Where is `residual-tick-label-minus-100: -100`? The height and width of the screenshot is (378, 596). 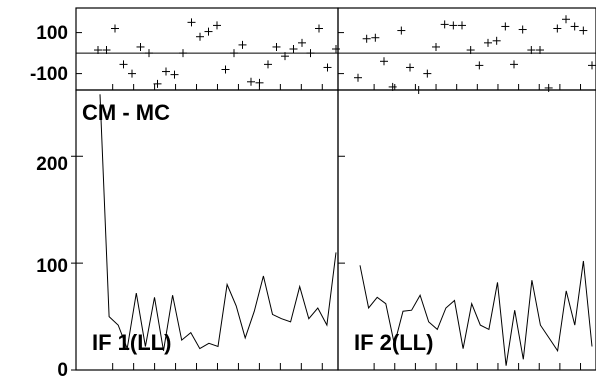
residual-tick-label-minus-100: -100 is located at coordinates (49, 74).